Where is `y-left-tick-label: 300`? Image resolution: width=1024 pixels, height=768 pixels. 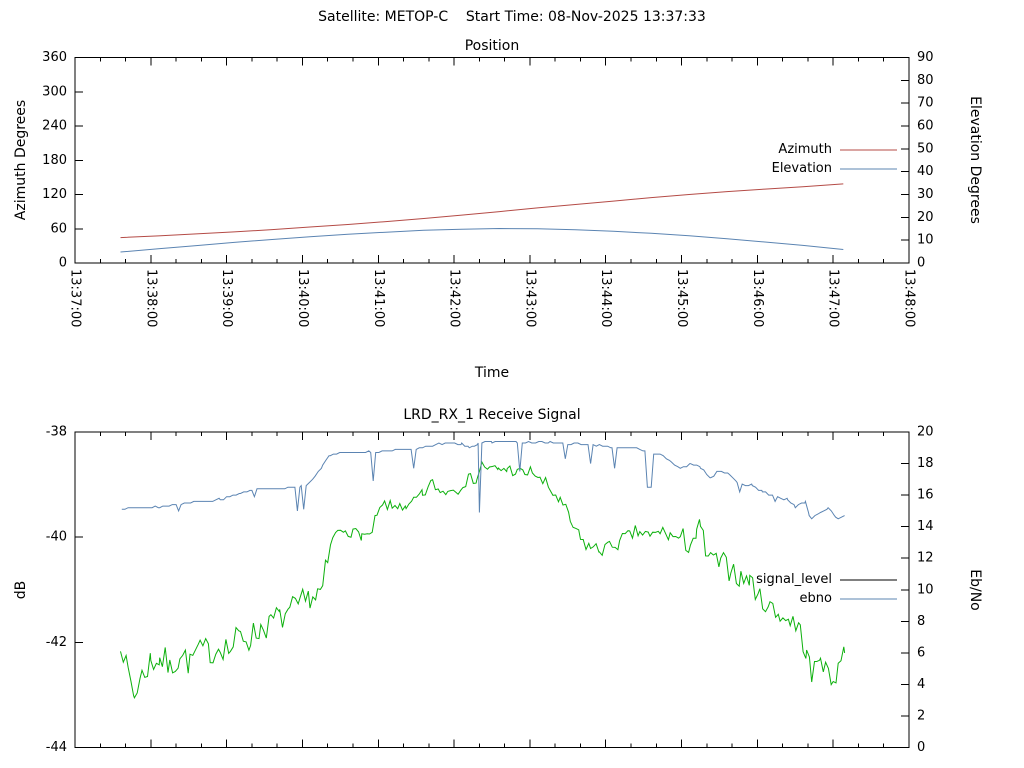 y-left-tick-label: 300 is located at coordinates (54, 91).